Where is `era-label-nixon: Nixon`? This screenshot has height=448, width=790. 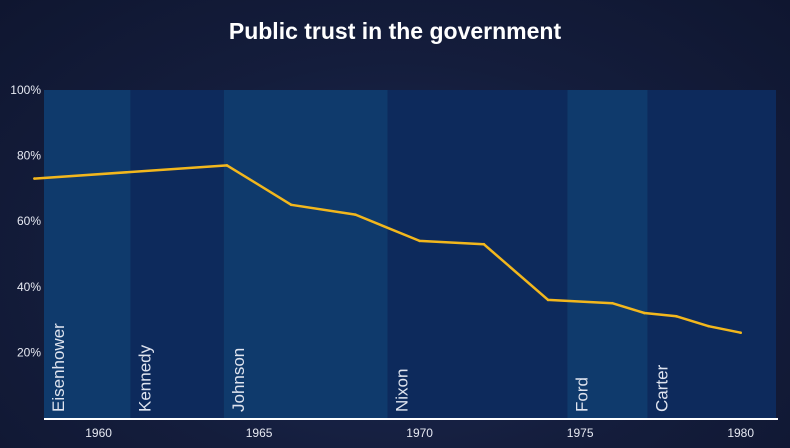 era-label-nixon: Nixon is located at coordinates (402, 390).